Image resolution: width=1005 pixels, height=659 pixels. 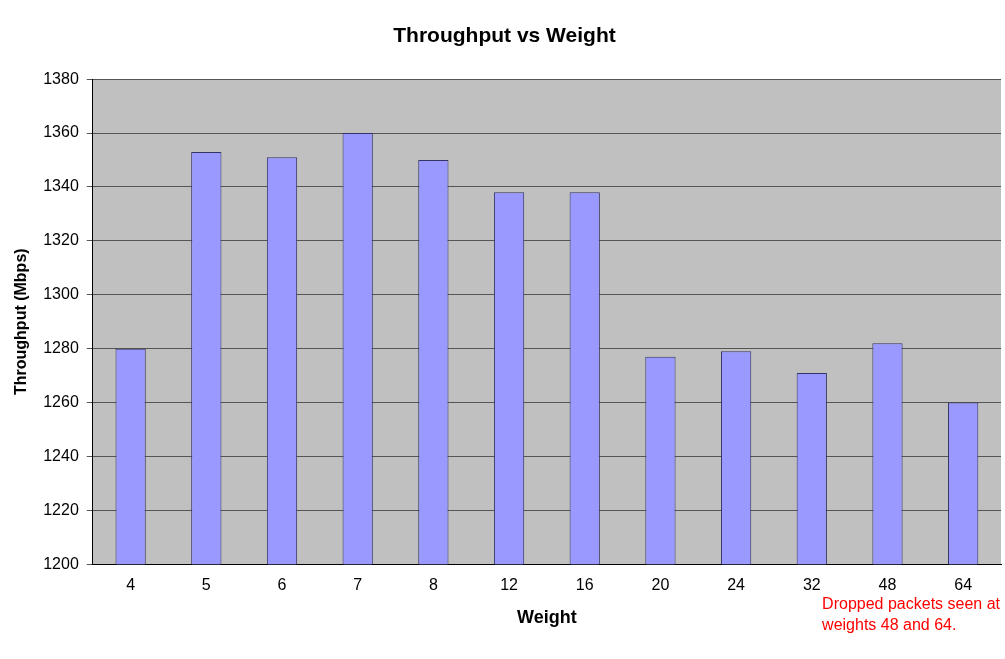 I want to click on x-tick-label: 16, so click(x=584, y=585).